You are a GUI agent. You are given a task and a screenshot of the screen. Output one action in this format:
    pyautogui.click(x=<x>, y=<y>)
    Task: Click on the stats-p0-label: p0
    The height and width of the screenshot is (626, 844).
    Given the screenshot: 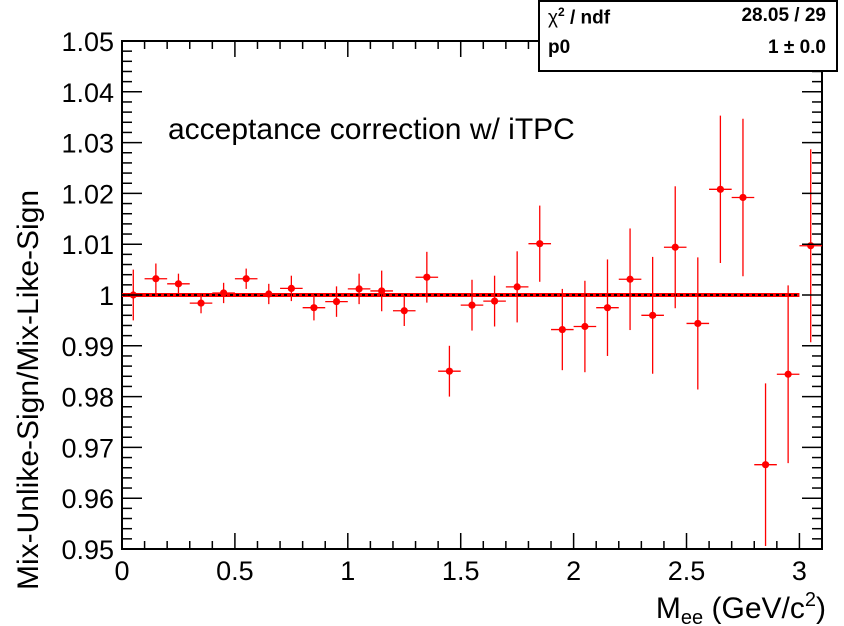 What is the action you would take?
    pyautogui.click(x=559, y=47)
    